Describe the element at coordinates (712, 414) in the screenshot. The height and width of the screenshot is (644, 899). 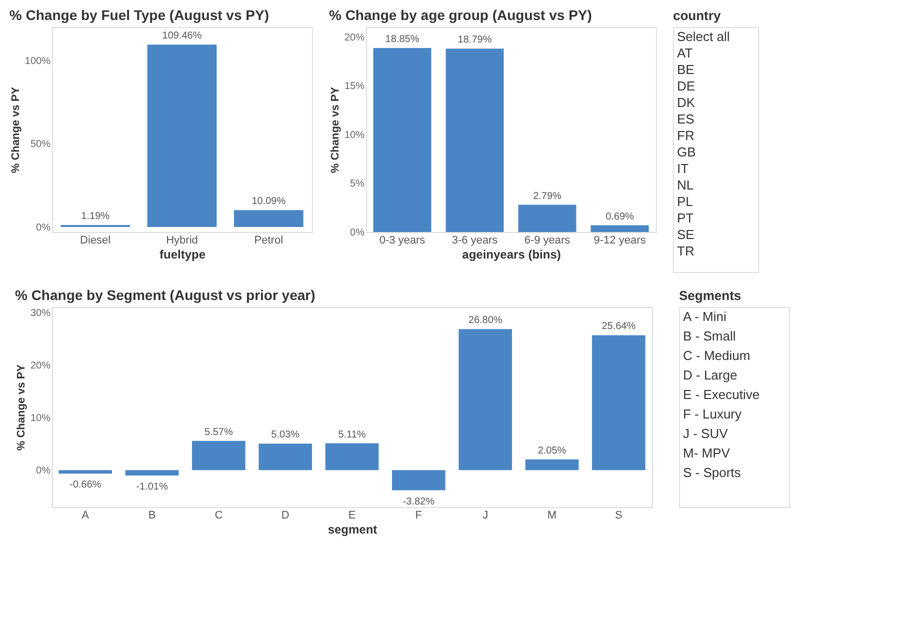
I see `text: F - Luxury` at that location.